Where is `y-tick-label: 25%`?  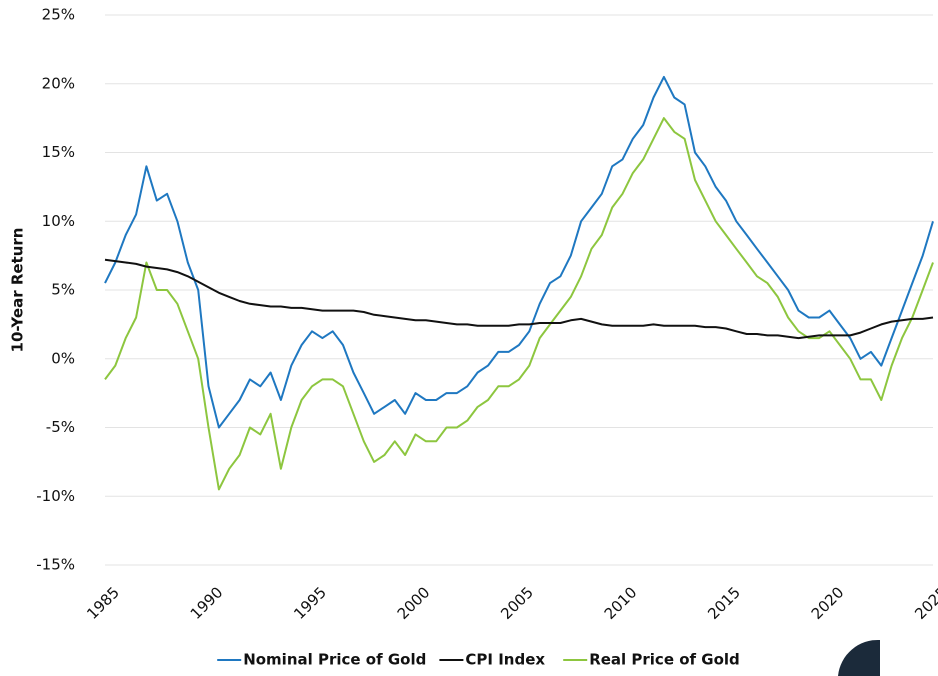
y-tick-label: 25% is located at coordinates (58, 15).